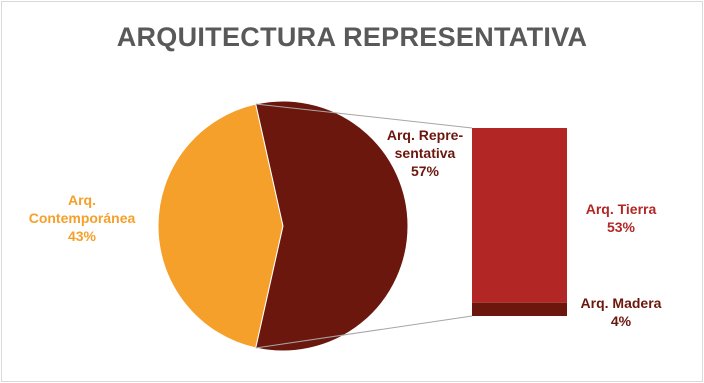  Describe the element at coordinates (621, 218) in the screenshot. I see `data-label-tierra: Arq. Tierra 53%` at that location.